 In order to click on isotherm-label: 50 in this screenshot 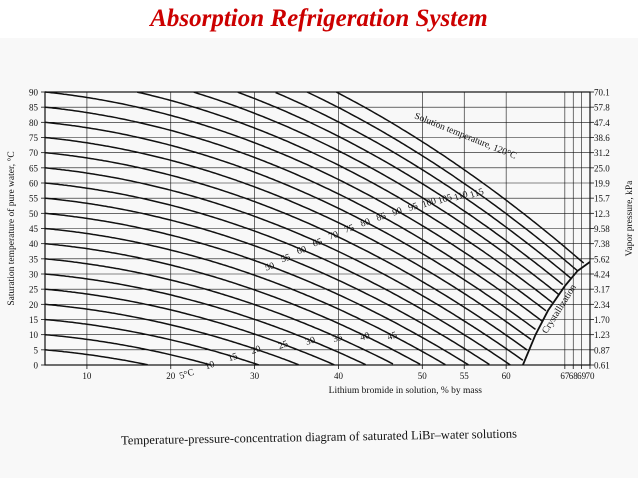, I will do `click(270, 267)`.